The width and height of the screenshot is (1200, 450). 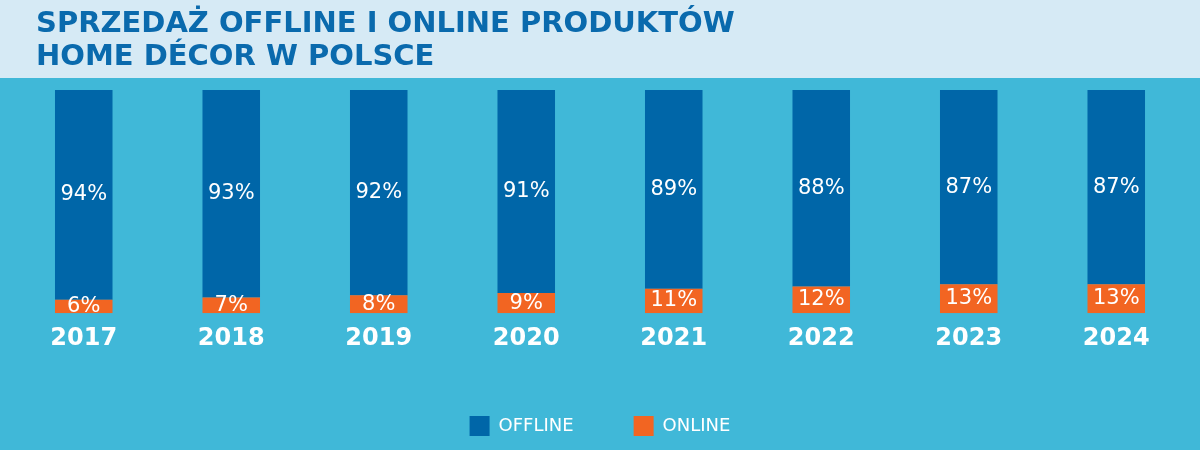 I want to click on x-tick-label: 2024, so click(x=1116, y=336).